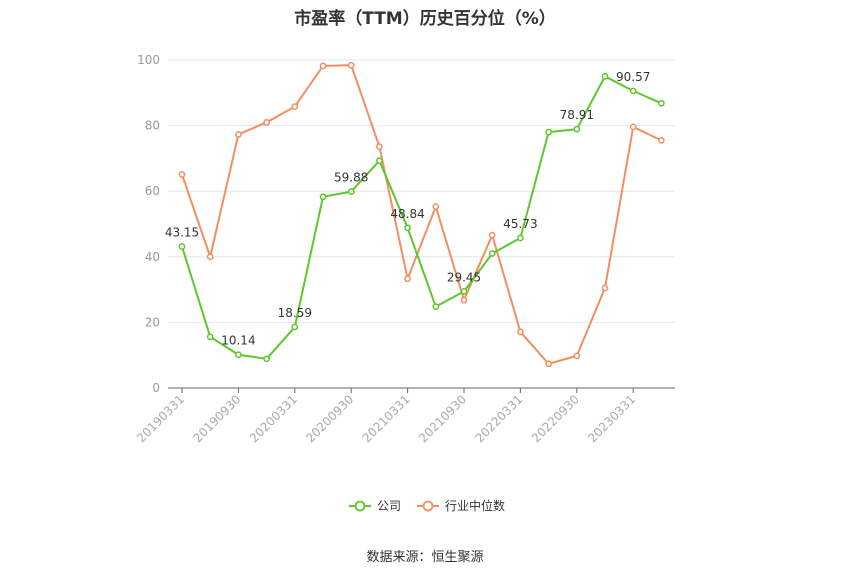 The width and height of the screenshot is (850, 575). Describe the element at coordinates (633, 77) in the screenshot. I see `data-label: 90.57` at that location.